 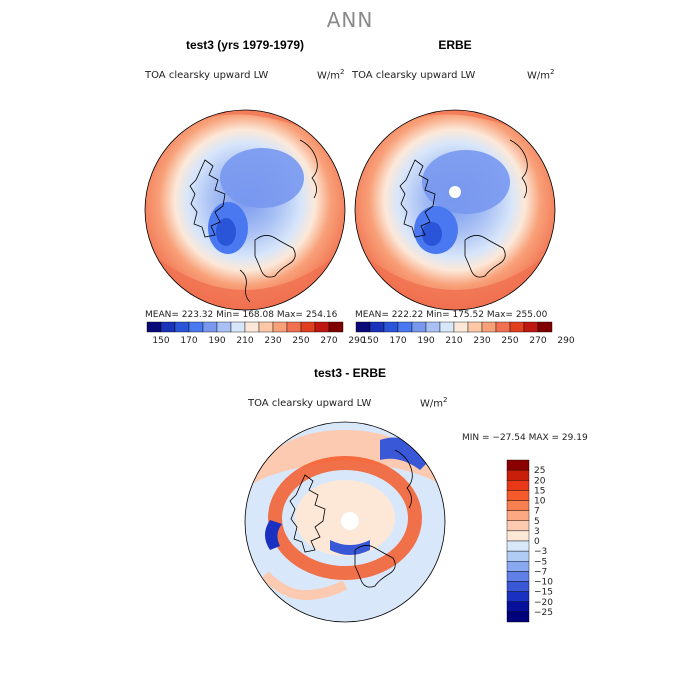 What do you see at coordinates (565, 341) in the screenshot?
I see `colorbar-panel2-tick-label: 290` at bounding box center [565, 341].